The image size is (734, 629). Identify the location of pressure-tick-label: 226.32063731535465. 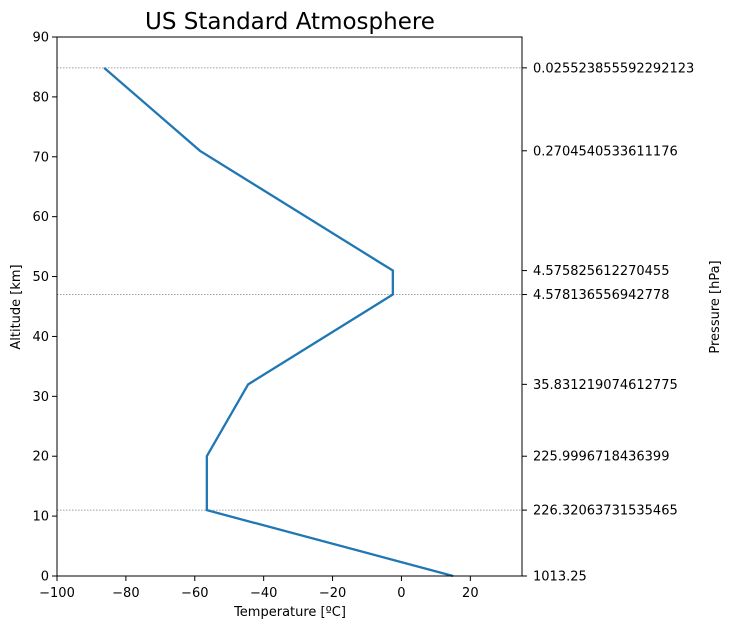
(605, 511).